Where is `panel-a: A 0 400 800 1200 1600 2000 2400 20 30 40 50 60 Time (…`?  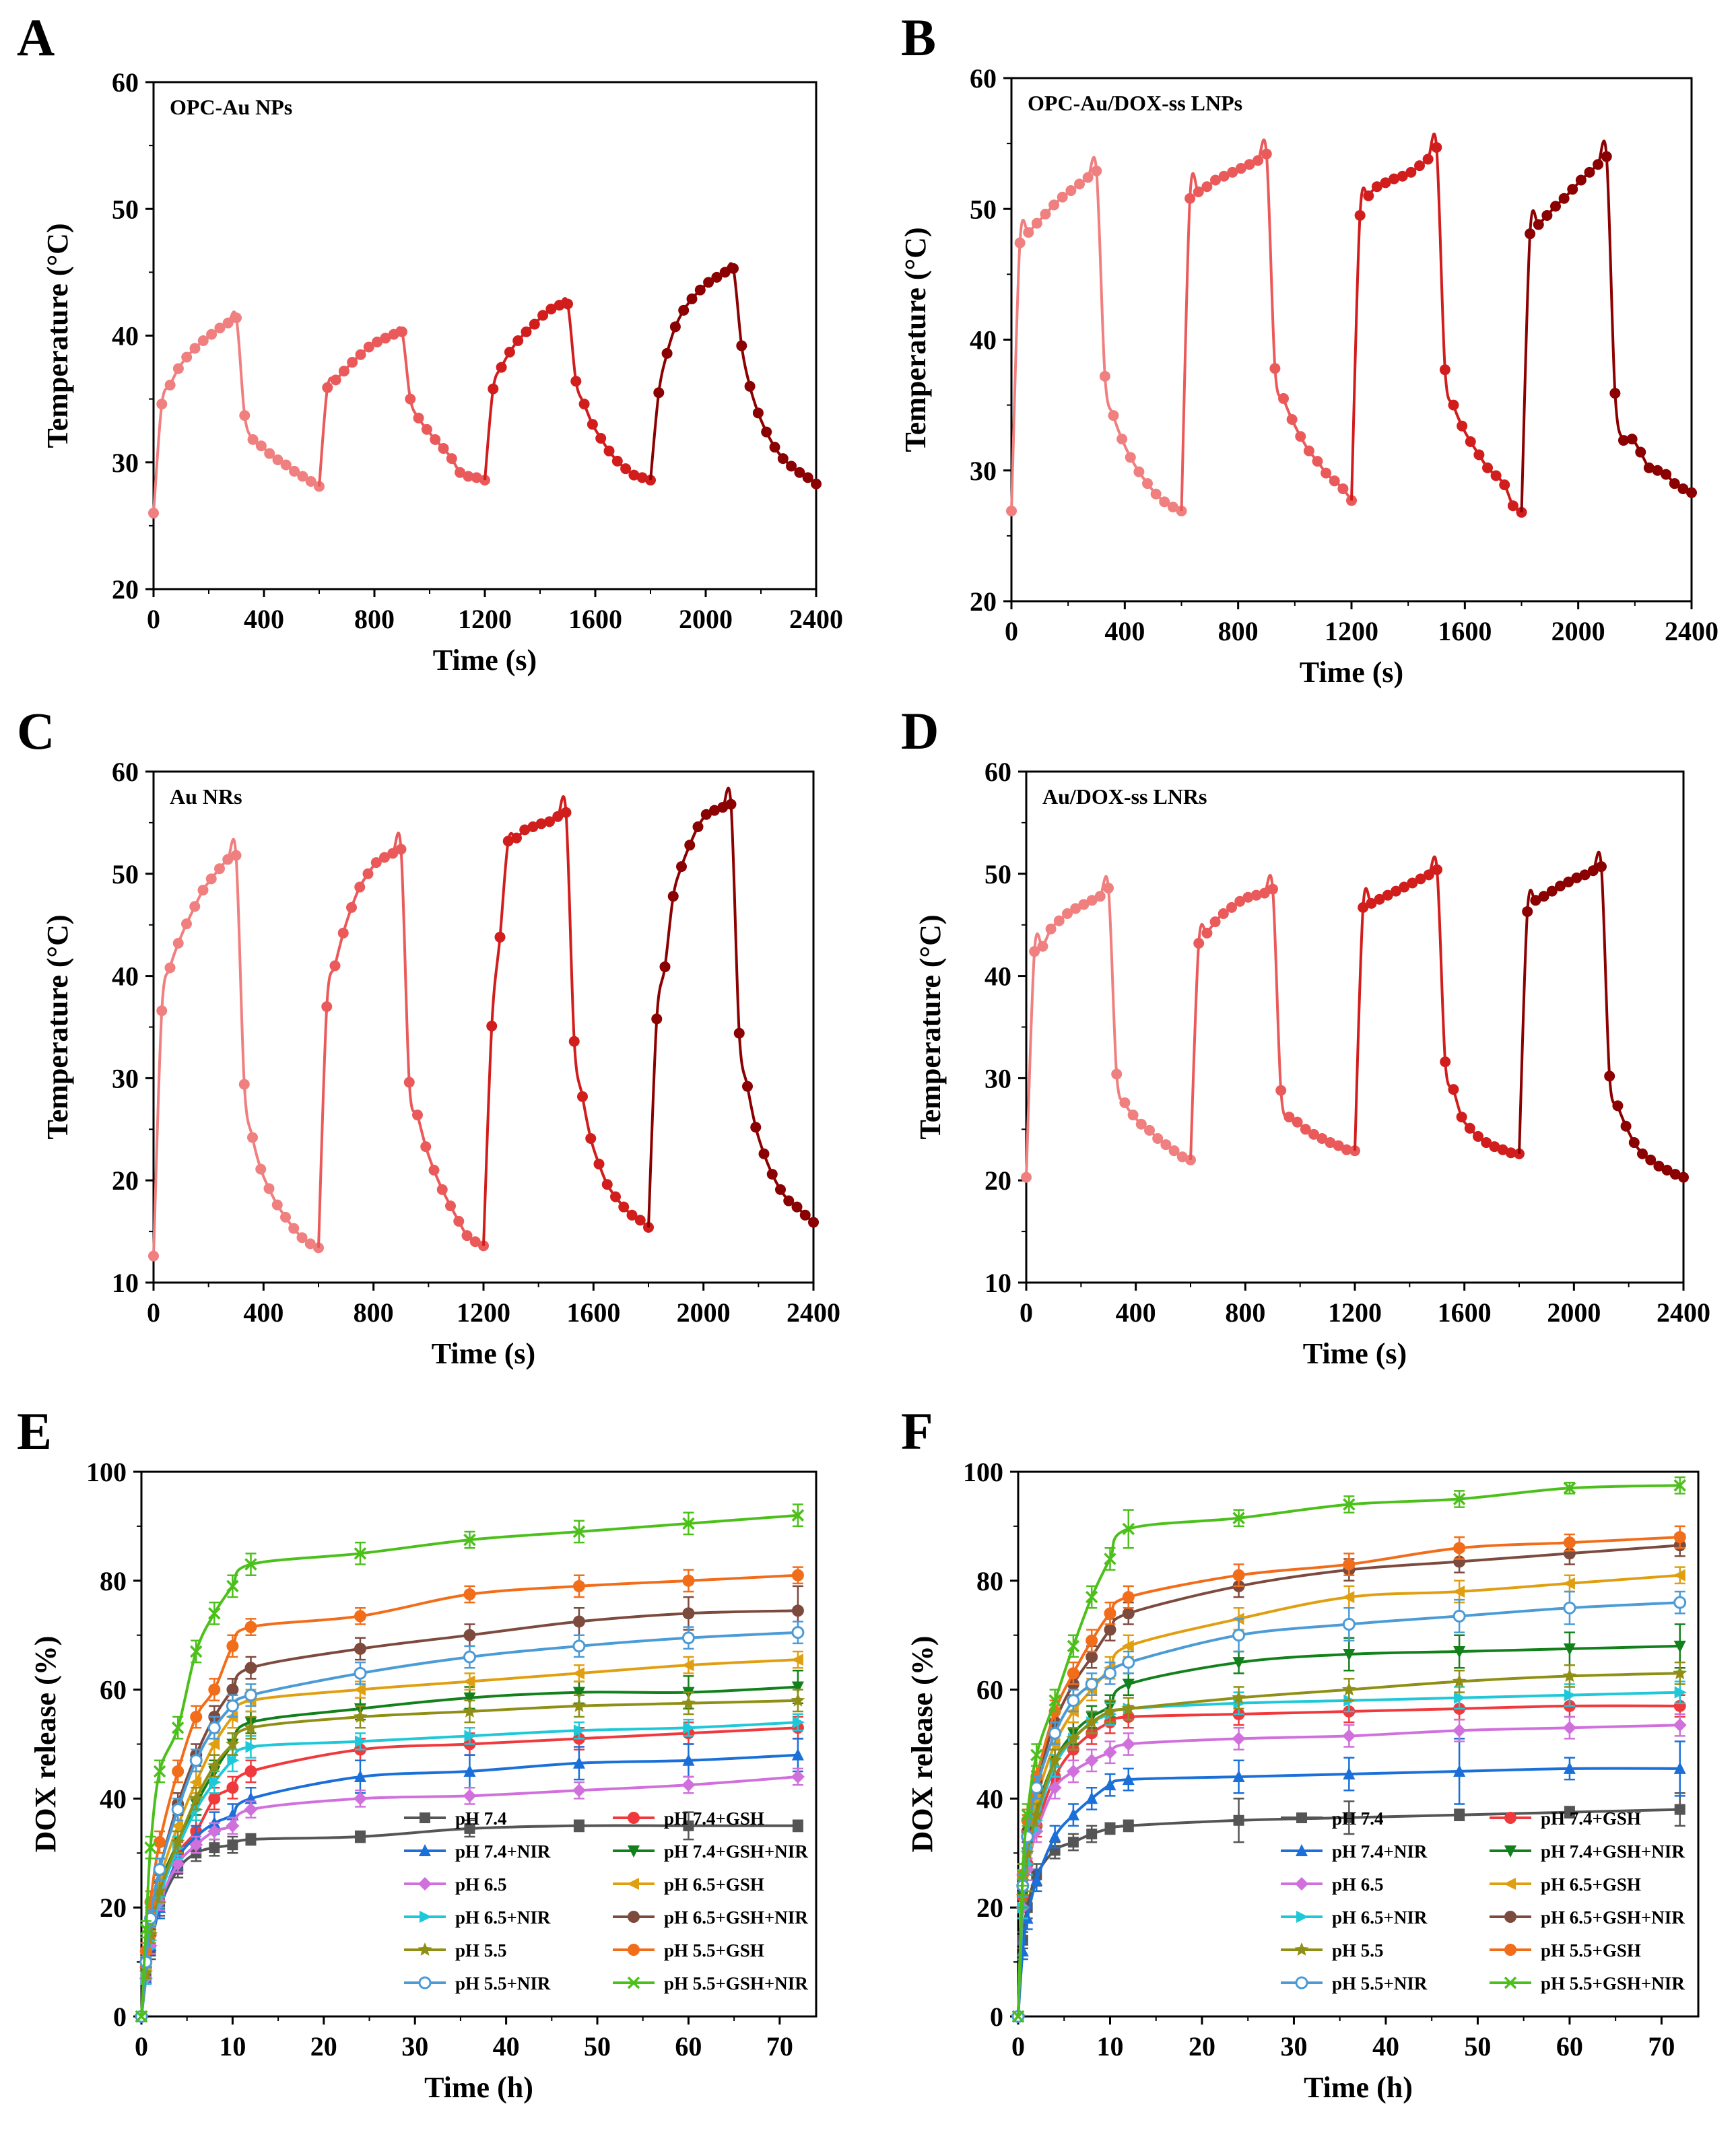
panel-a: A 0 400 800 1200 1600 2000 2400 20 30 40 50 60 Time (… is located at coordinates (430, 342).